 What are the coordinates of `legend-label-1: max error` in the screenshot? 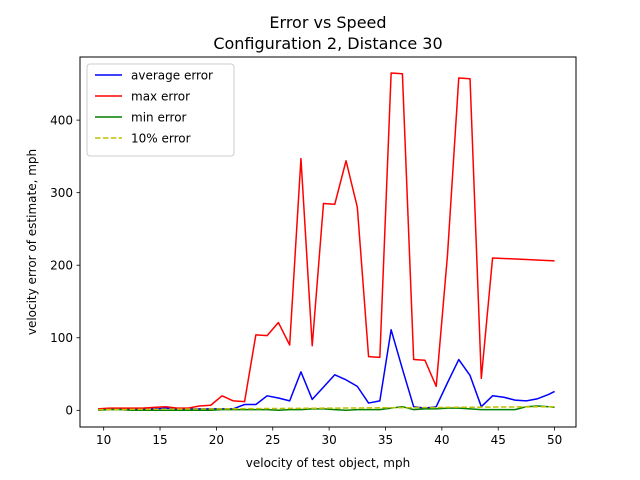 It's located at (160, 96).